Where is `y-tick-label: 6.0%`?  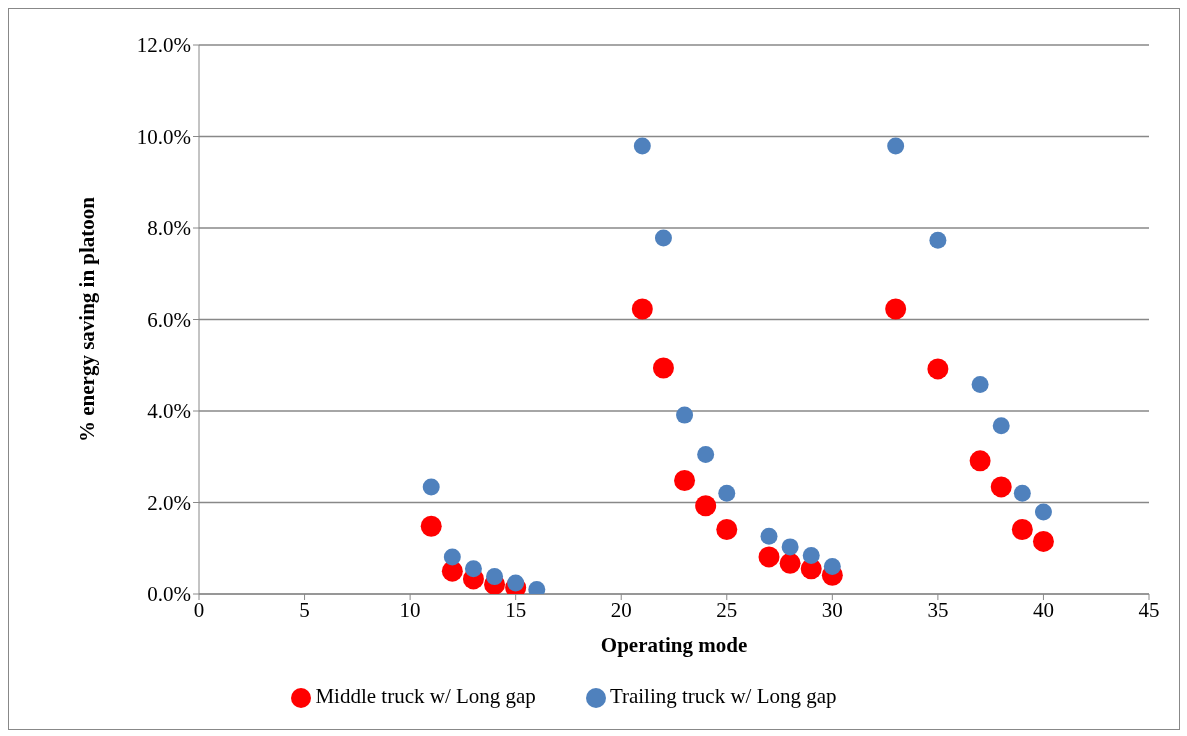 y-tick-label: 6.0% is located at coordinates (169, 319).